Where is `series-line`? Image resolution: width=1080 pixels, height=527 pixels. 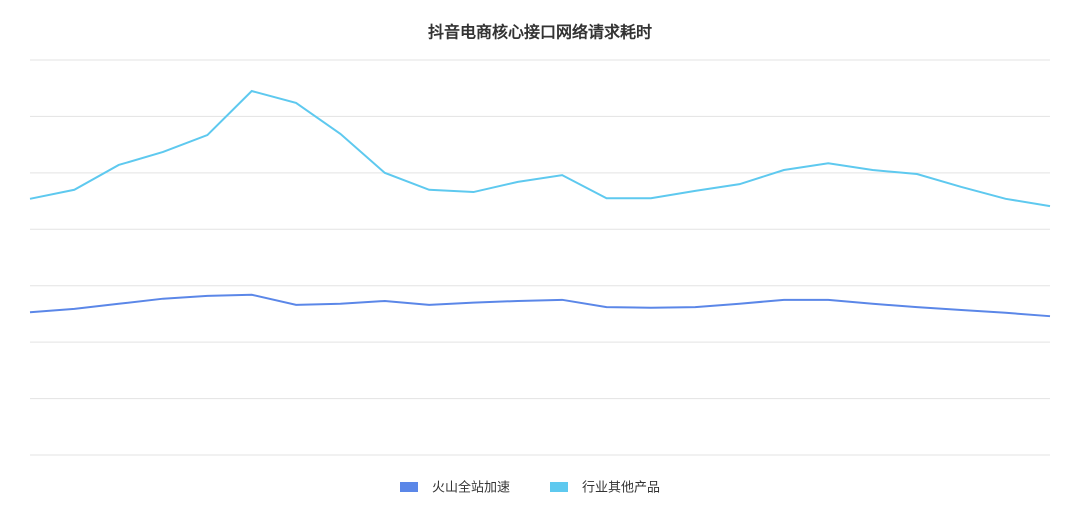 series-line is located at coordinates (540, 305).